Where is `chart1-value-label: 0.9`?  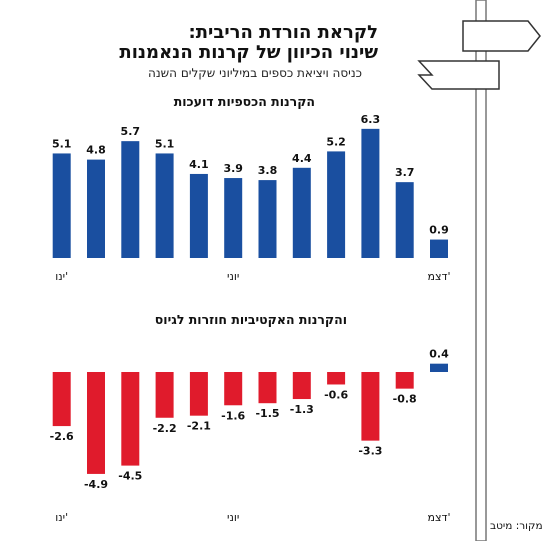
chart1-value-label: 0.9 is located at coordinates (439, 230).